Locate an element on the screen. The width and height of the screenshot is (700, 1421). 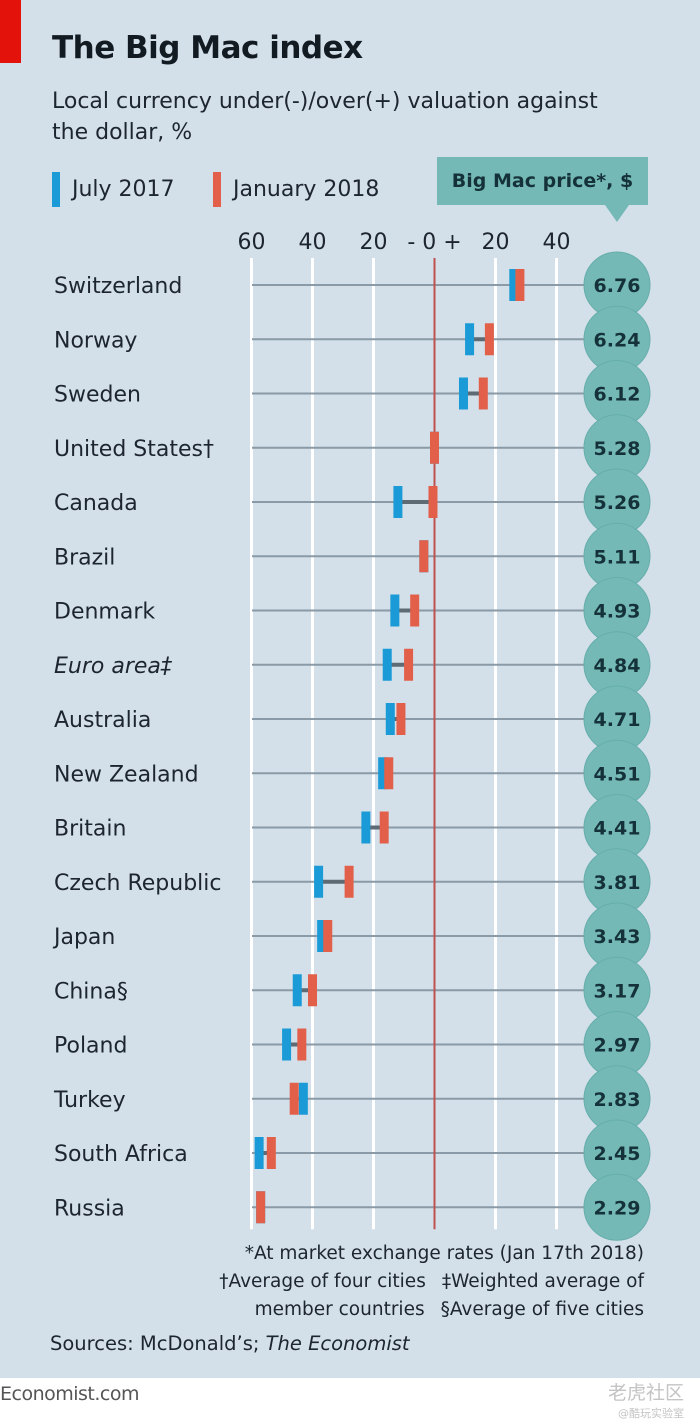
country-row: Norway 6.24 is located at coordinates (347, 339).